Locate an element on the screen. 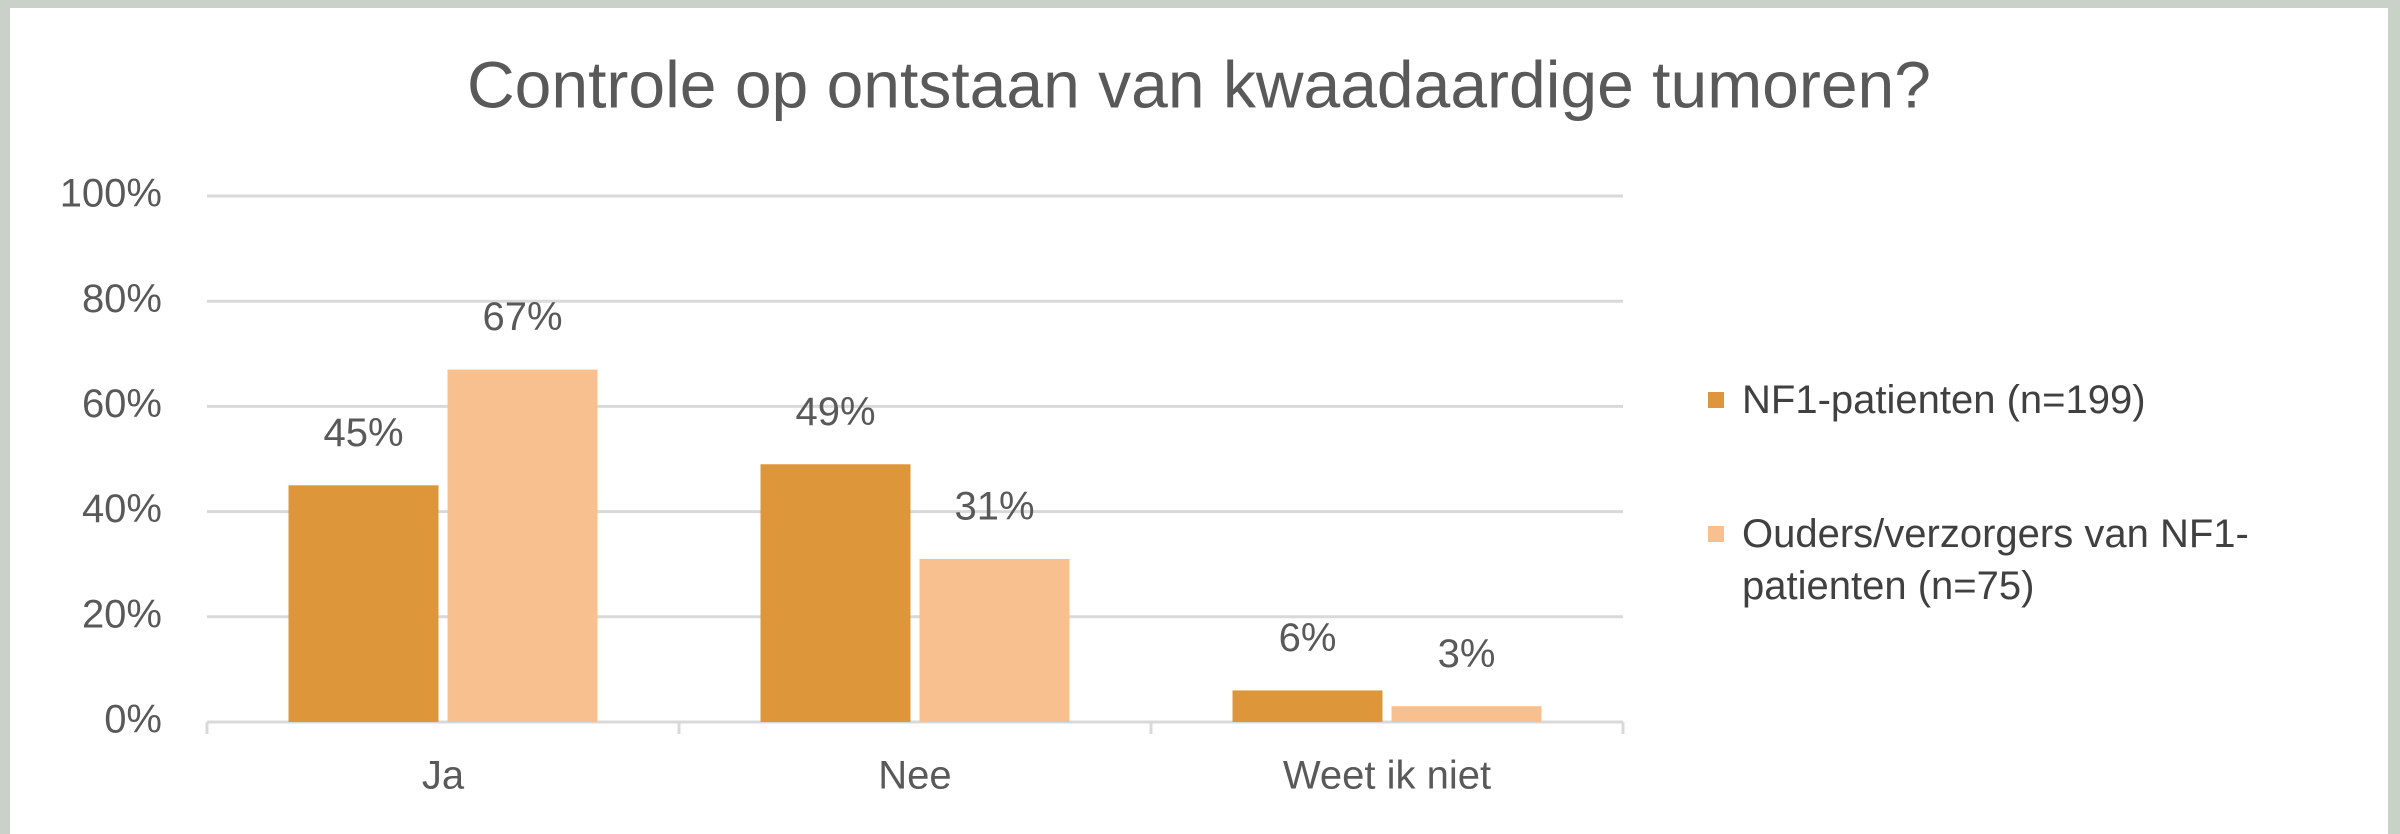  x-tick-label: Weet ik niet is located at coordinates (1387, 776).